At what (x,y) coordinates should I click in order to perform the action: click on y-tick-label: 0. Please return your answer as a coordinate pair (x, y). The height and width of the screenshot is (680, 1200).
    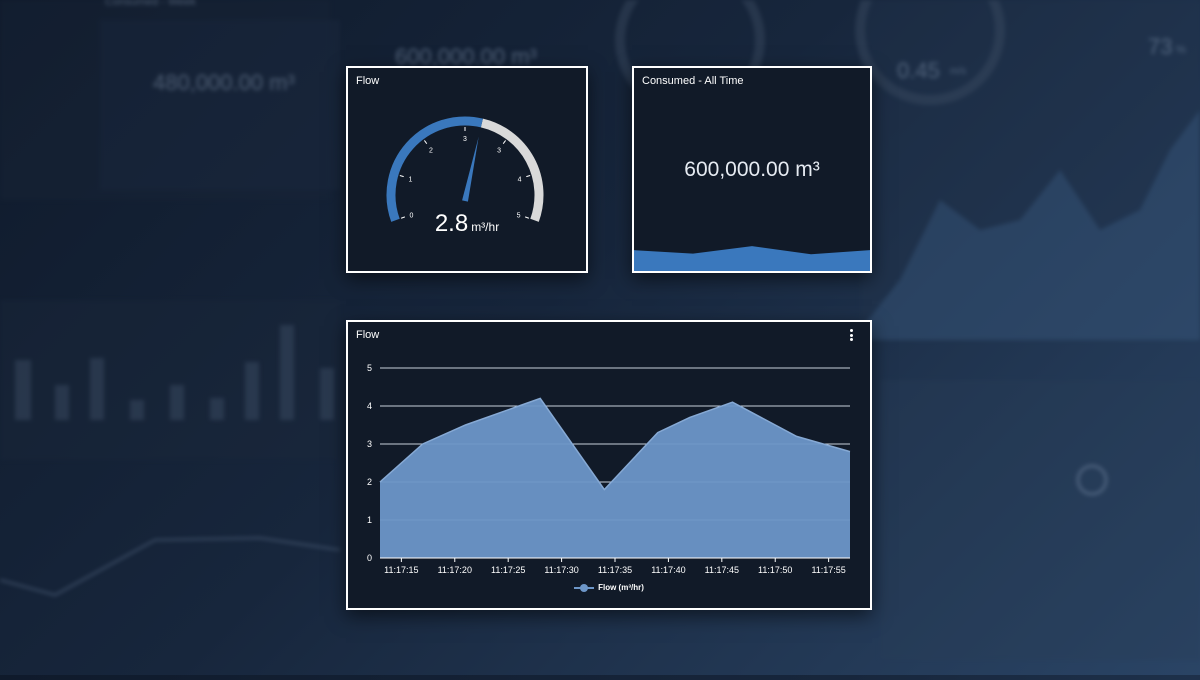
    Looking at the image, I should click on (369, 558).